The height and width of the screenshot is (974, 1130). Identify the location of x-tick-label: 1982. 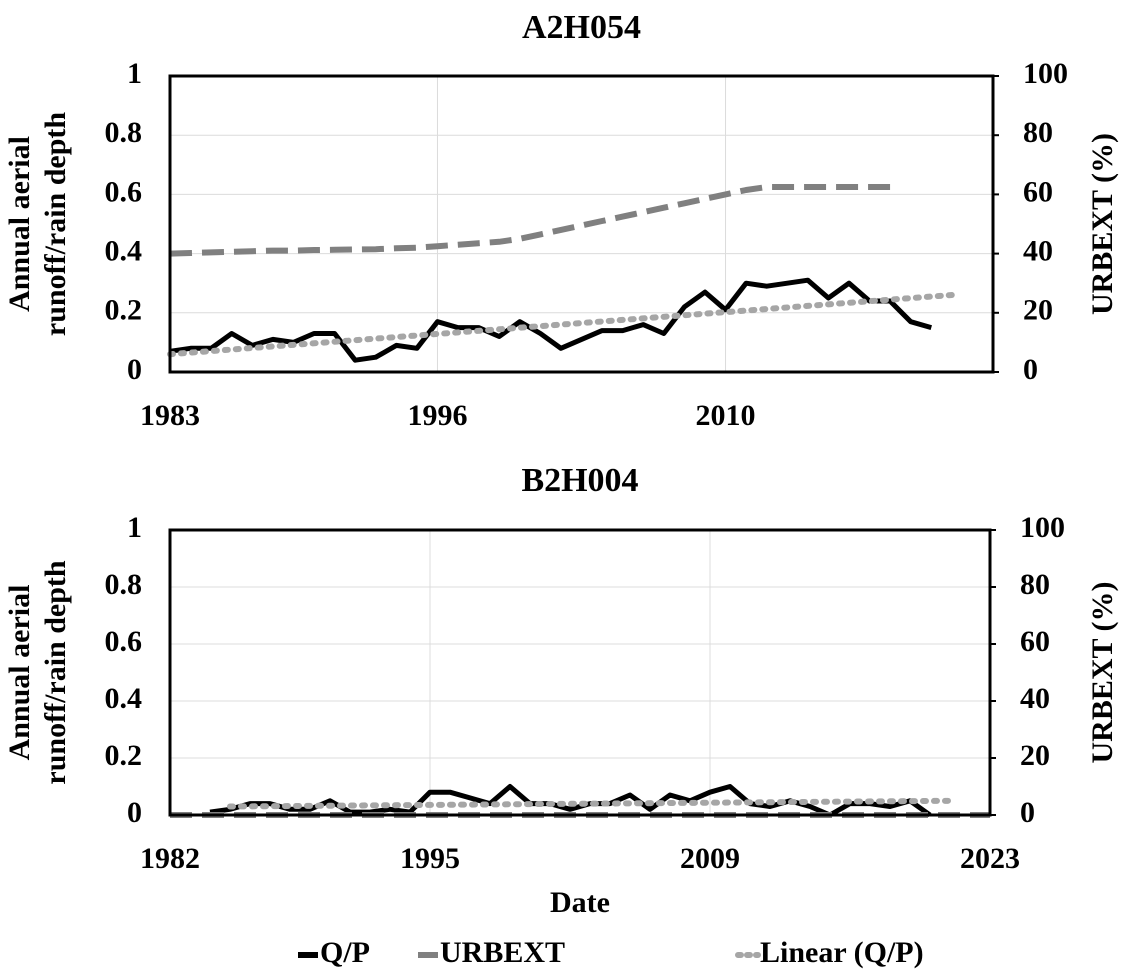
(170, 858).